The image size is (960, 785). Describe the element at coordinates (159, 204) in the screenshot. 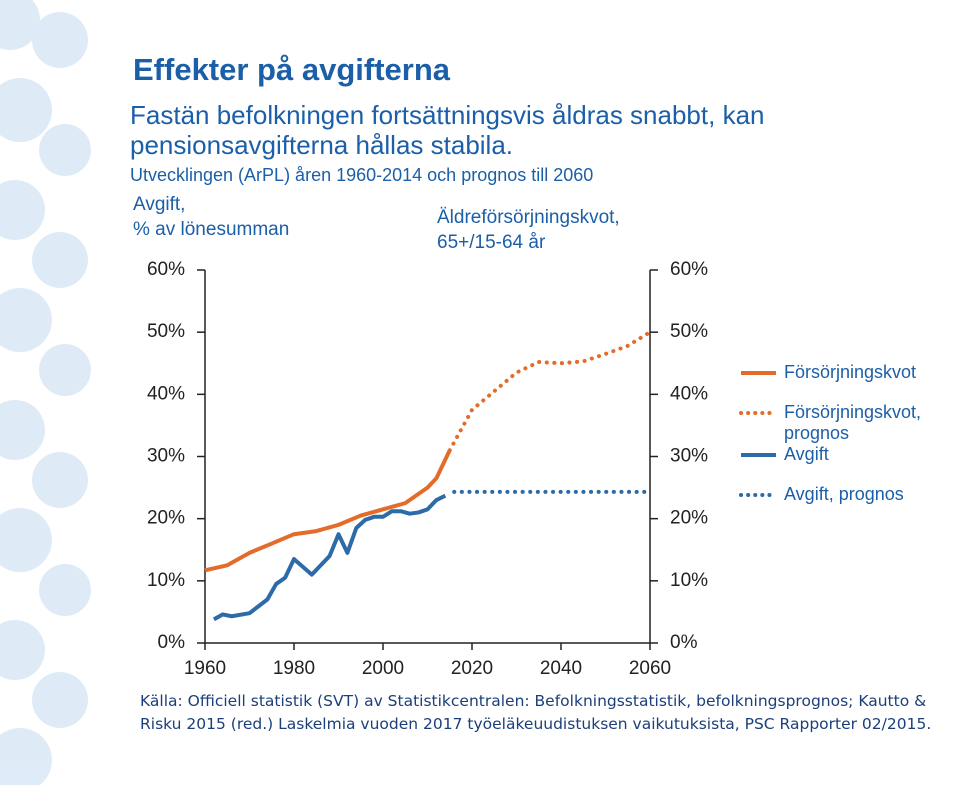

I see `y-label: Avgift,` at that location.